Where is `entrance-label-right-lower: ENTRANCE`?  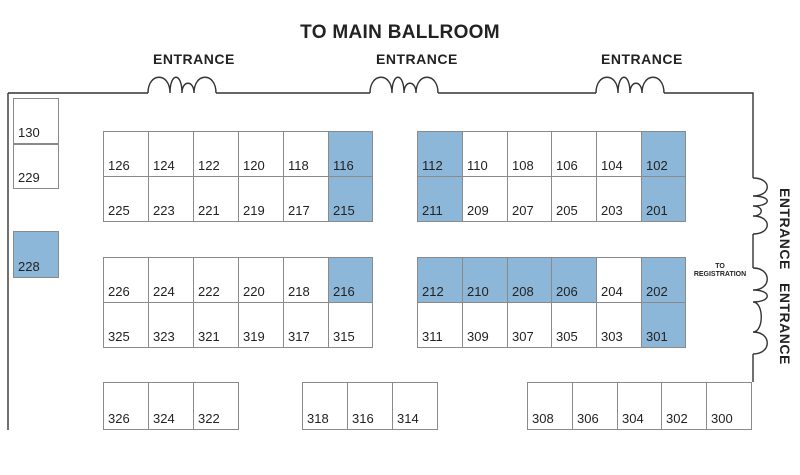 entrance-label-right-lower: ENTRANCE is located at coordinates (785, 324).